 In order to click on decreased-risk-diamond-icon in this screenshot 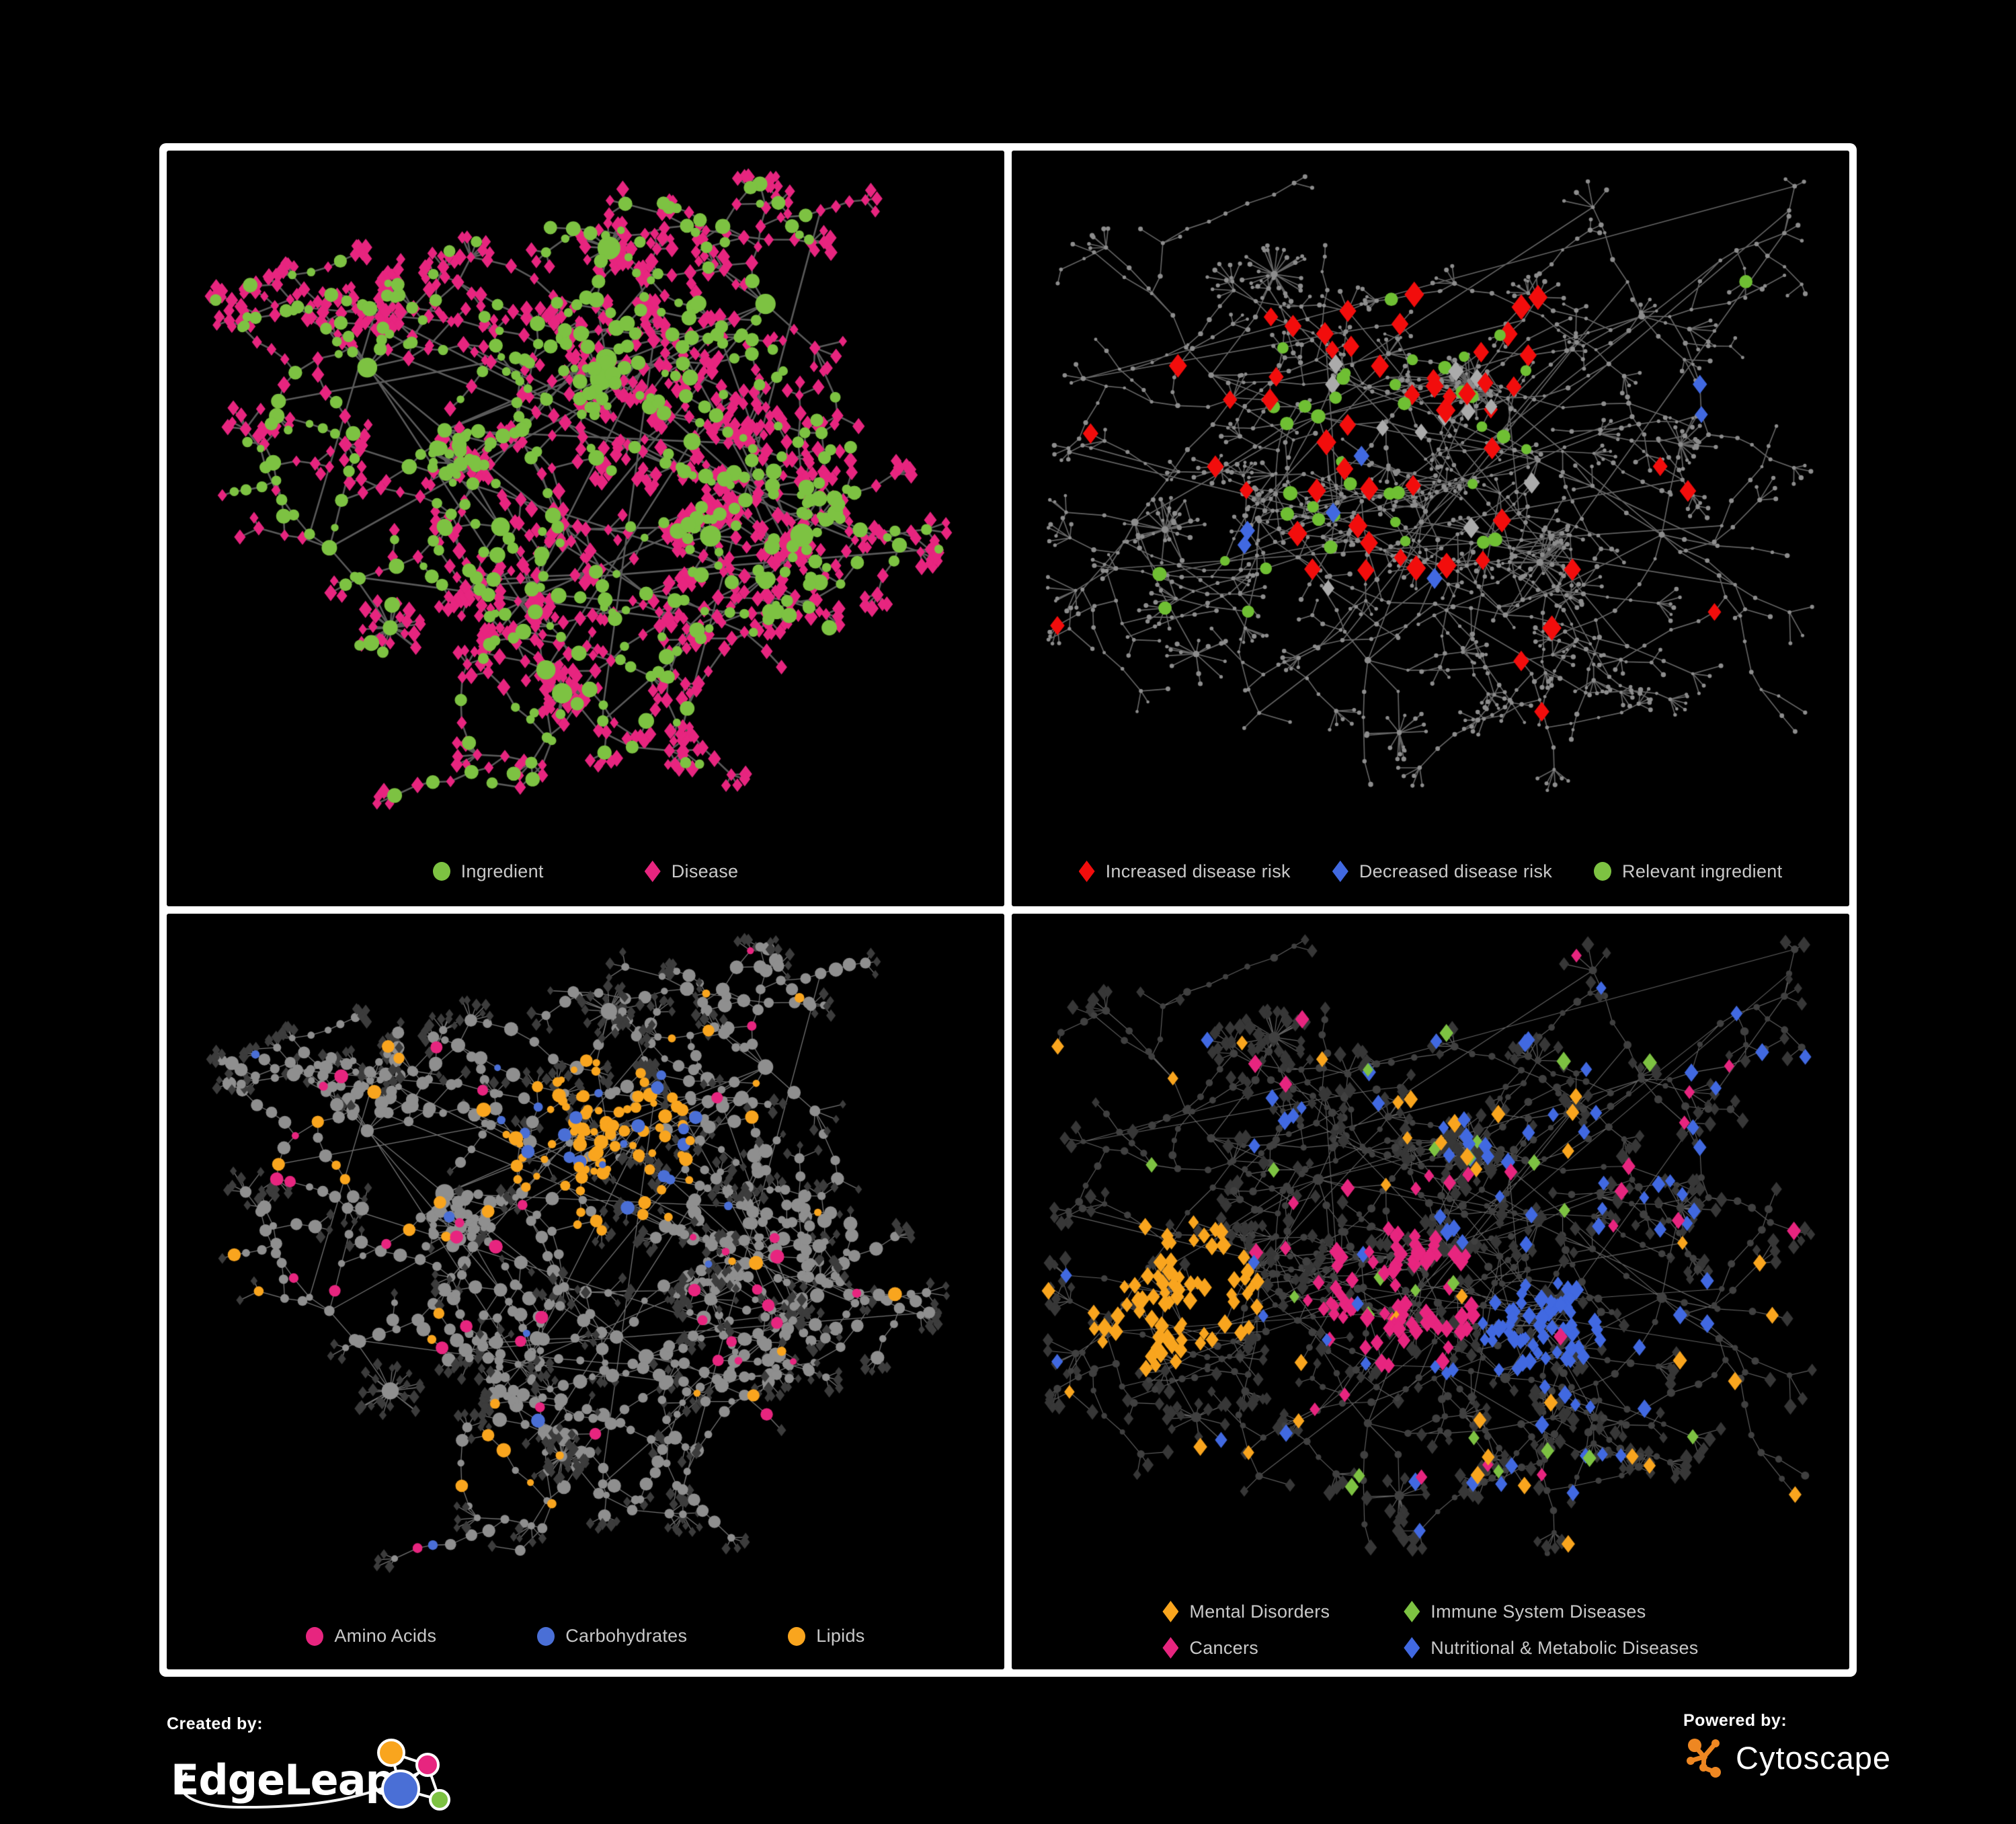, I will do `click(1340, 871)`.